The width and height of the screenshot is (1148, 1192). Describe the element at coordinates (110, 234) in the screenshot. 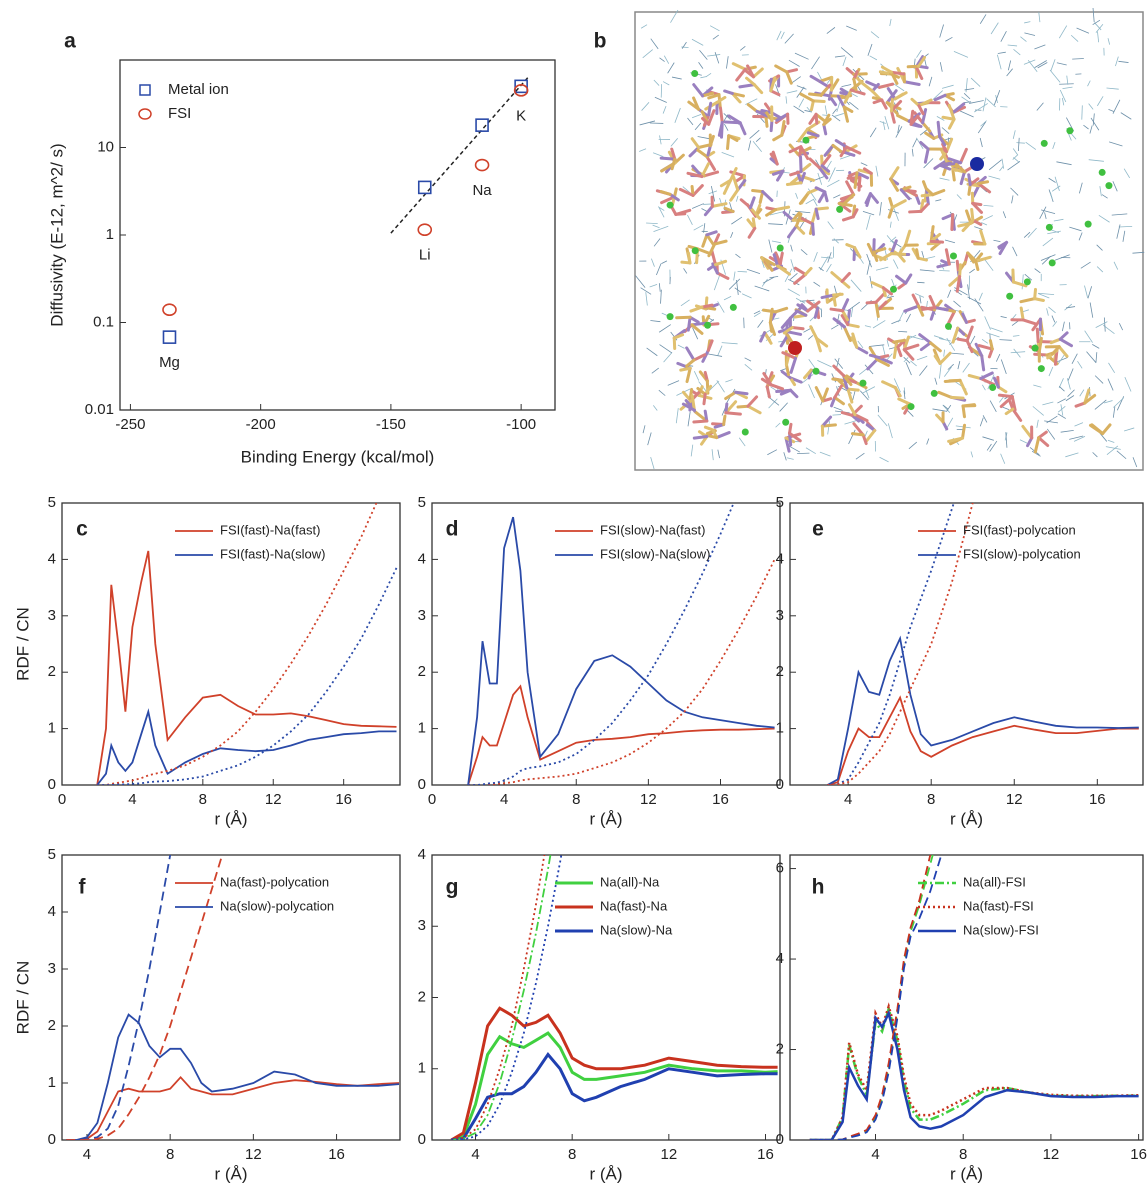

I see `y-tick-label: 1` at that location.